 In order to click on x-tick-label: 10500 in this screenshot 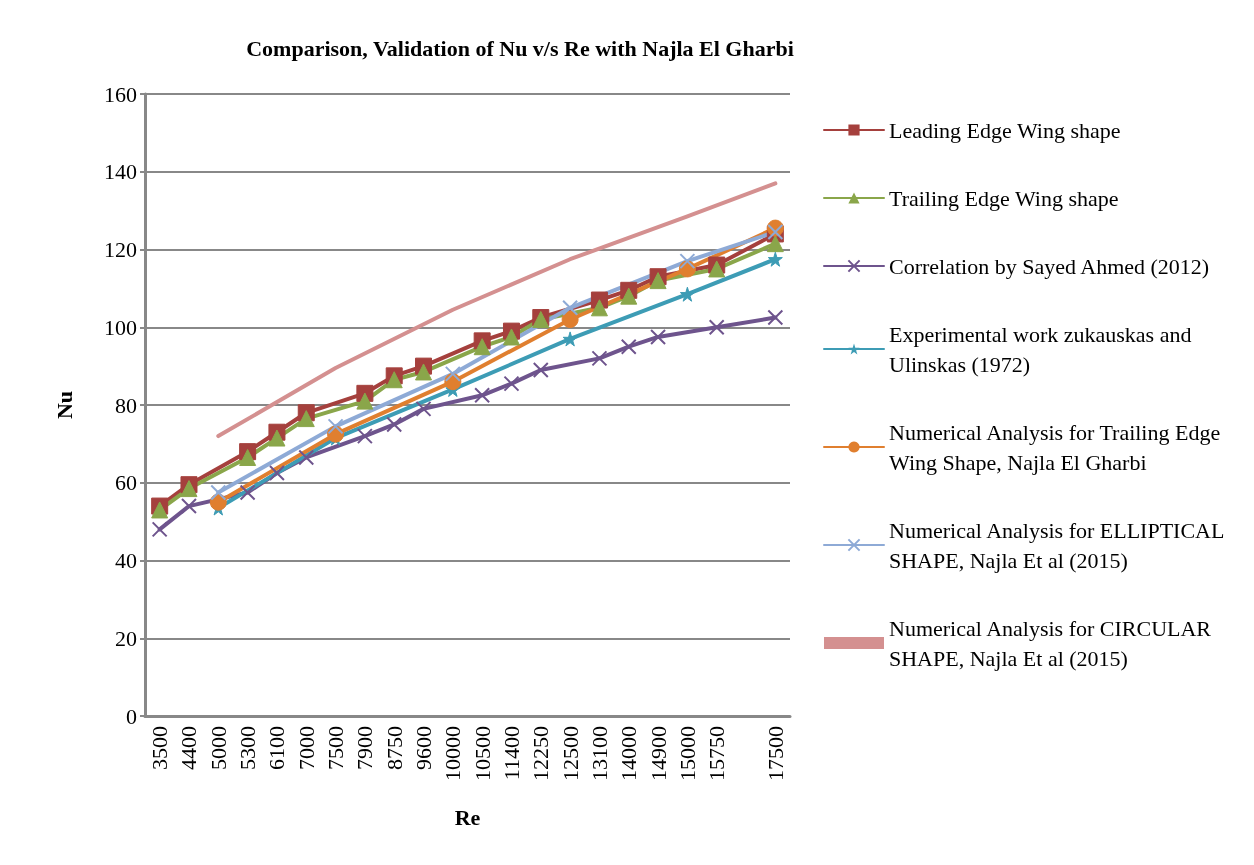, I will do `click(482, 753)`.